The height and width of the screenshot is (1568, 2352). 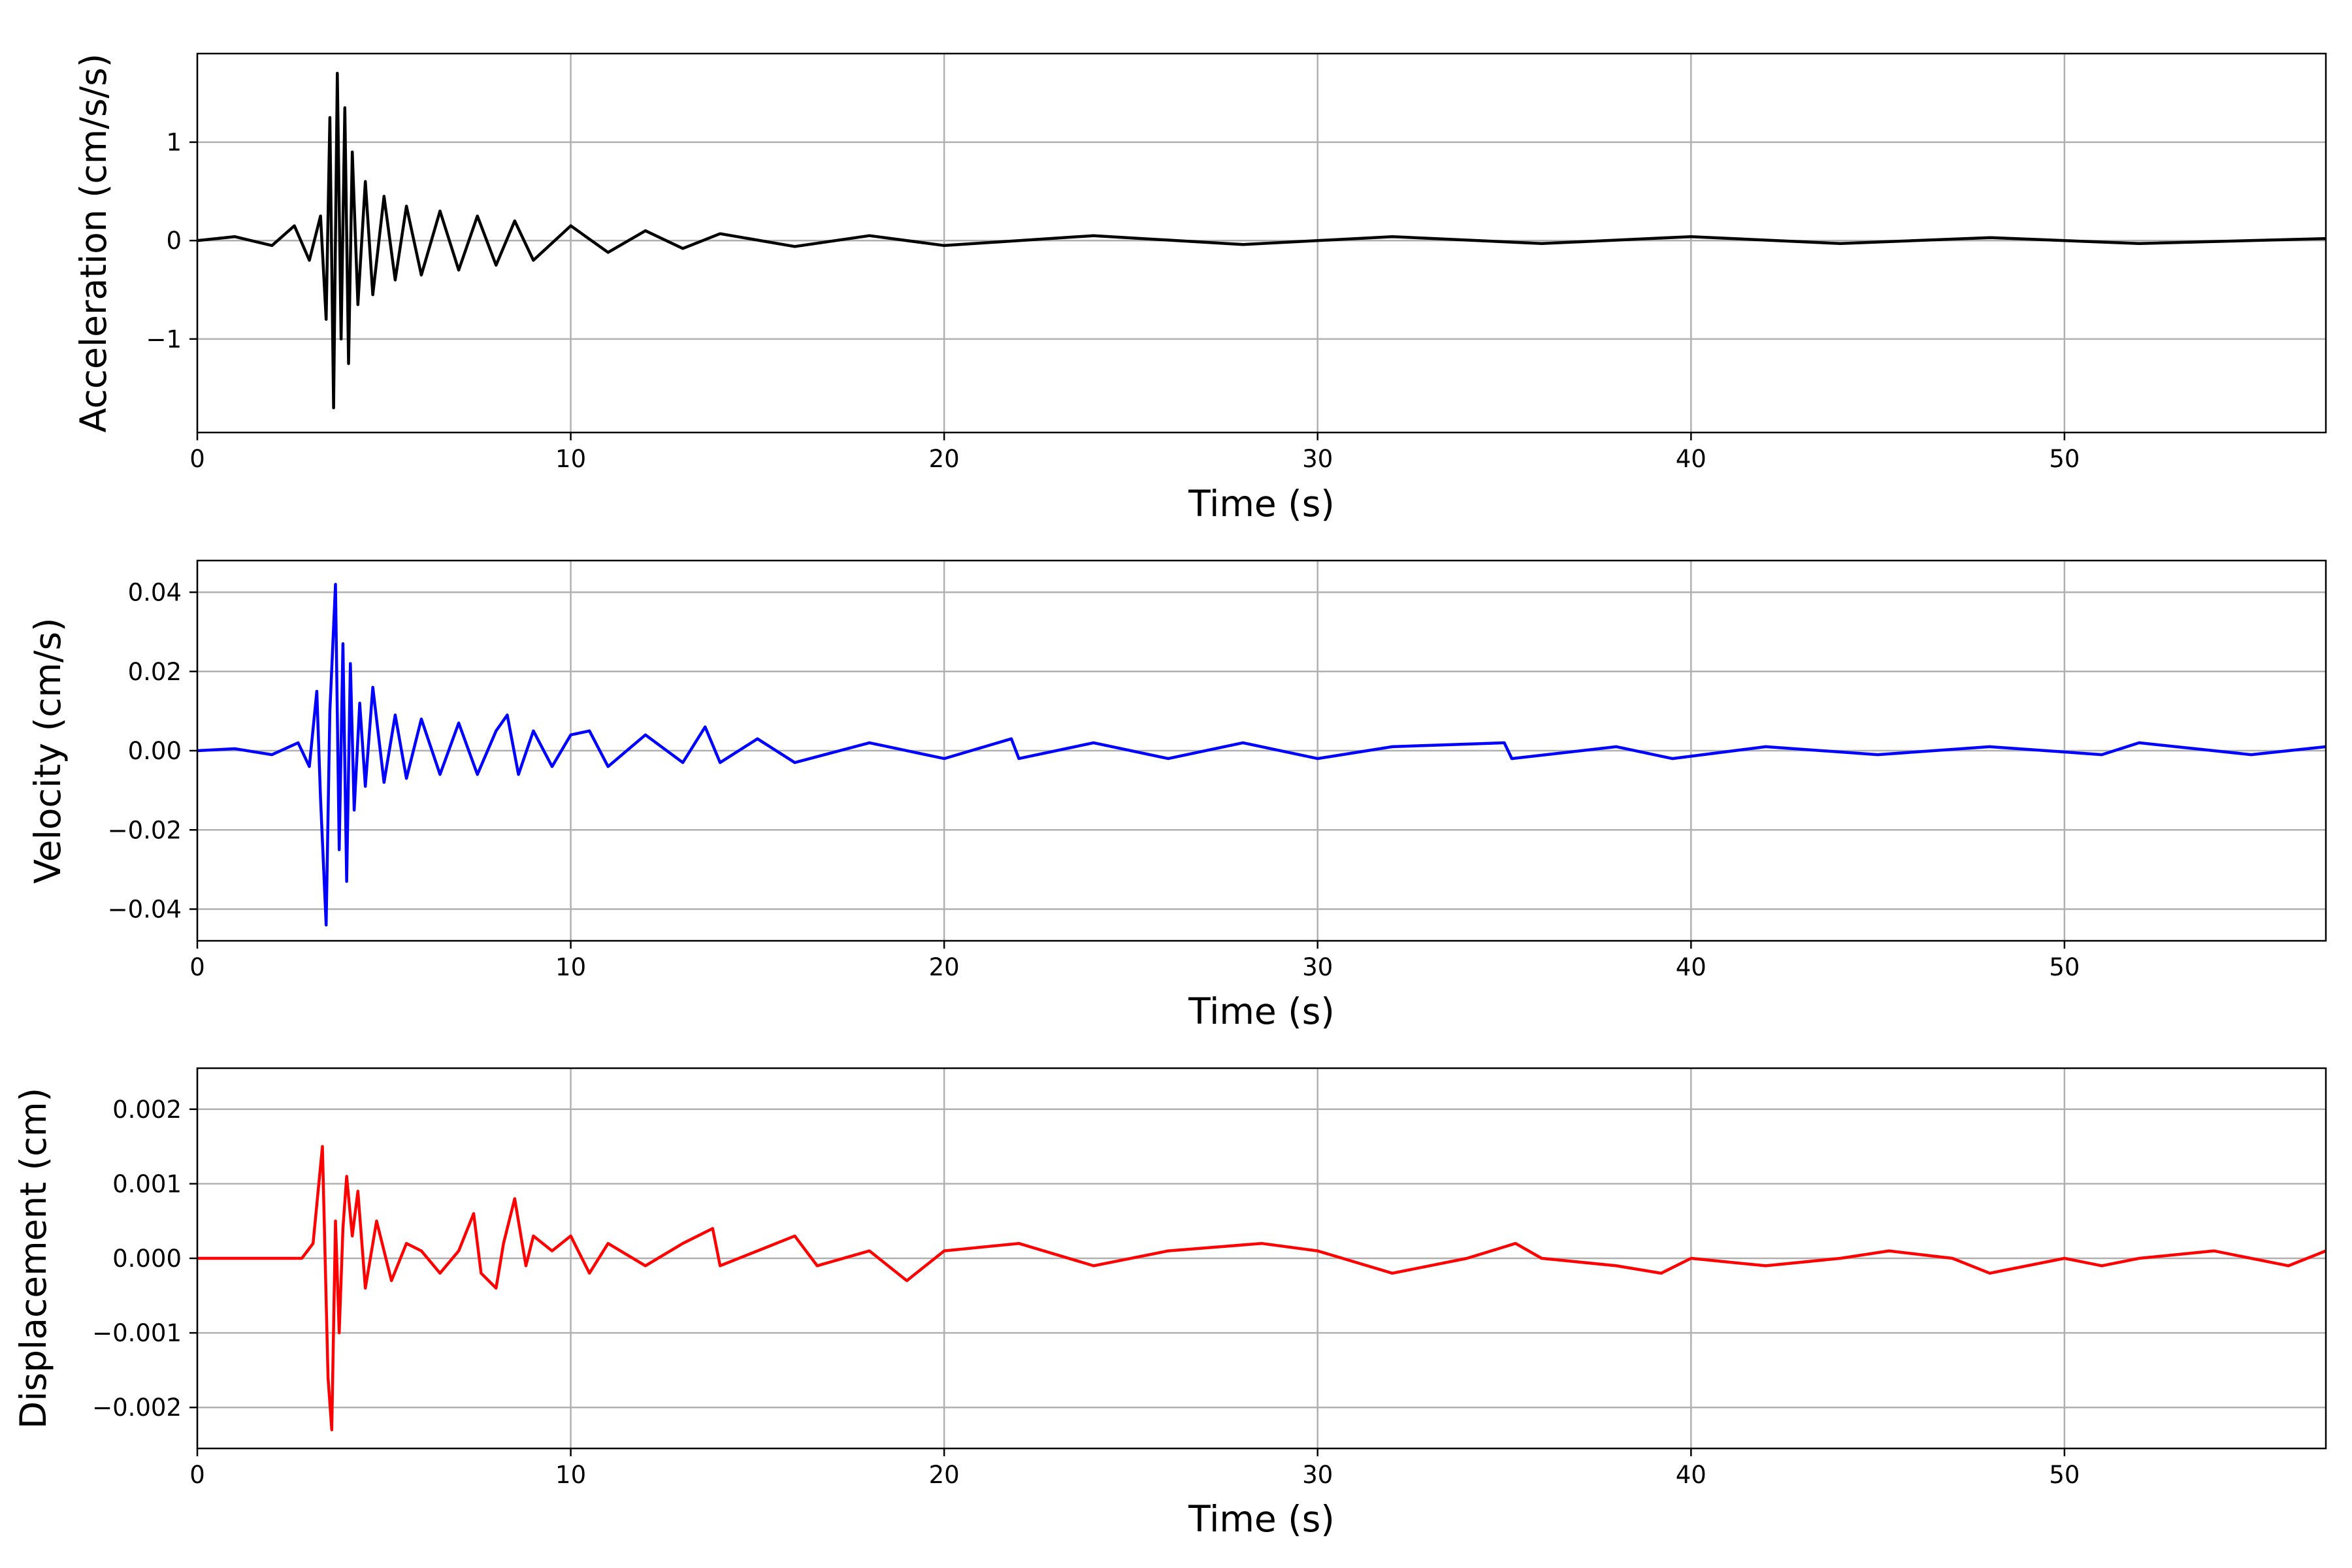 What do you see at coordinates (197, 1475) in the screenshot?
I see `displacement-xtick-label: 0` at bounding box center [197, 1475].